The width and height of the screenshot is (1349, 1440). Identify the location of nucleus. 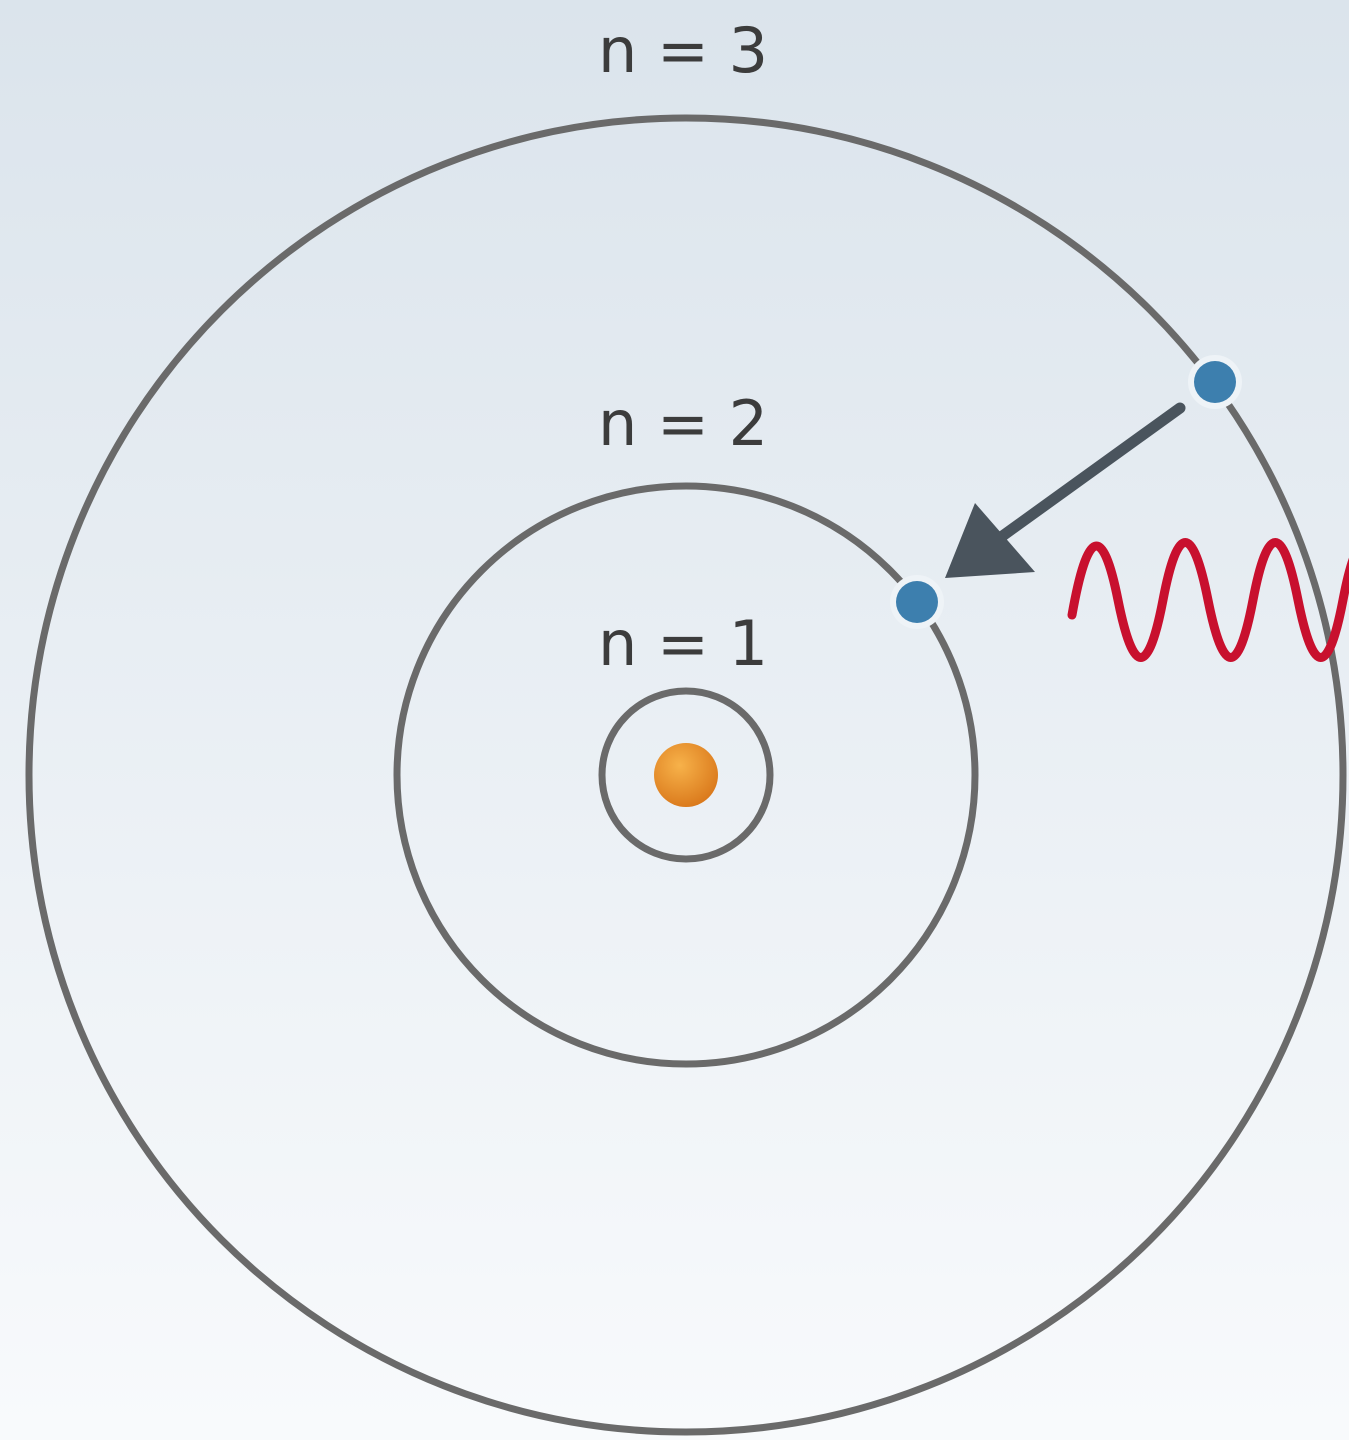
(686, 775).